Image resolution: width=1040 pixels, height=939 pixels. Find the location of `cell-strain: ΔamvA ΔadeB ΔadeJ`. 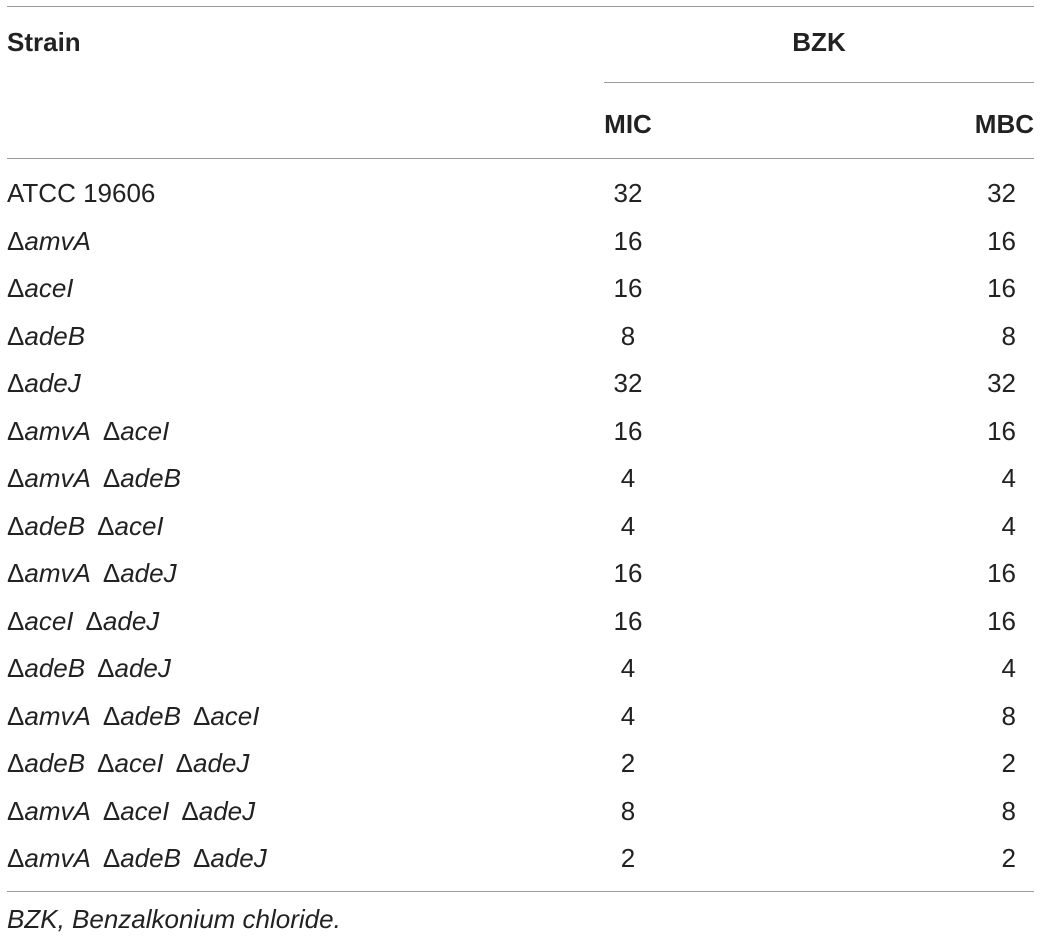

cell-strain: ΔamvA ΔadeB ΔadeJ is located at coordinates (137, 858).